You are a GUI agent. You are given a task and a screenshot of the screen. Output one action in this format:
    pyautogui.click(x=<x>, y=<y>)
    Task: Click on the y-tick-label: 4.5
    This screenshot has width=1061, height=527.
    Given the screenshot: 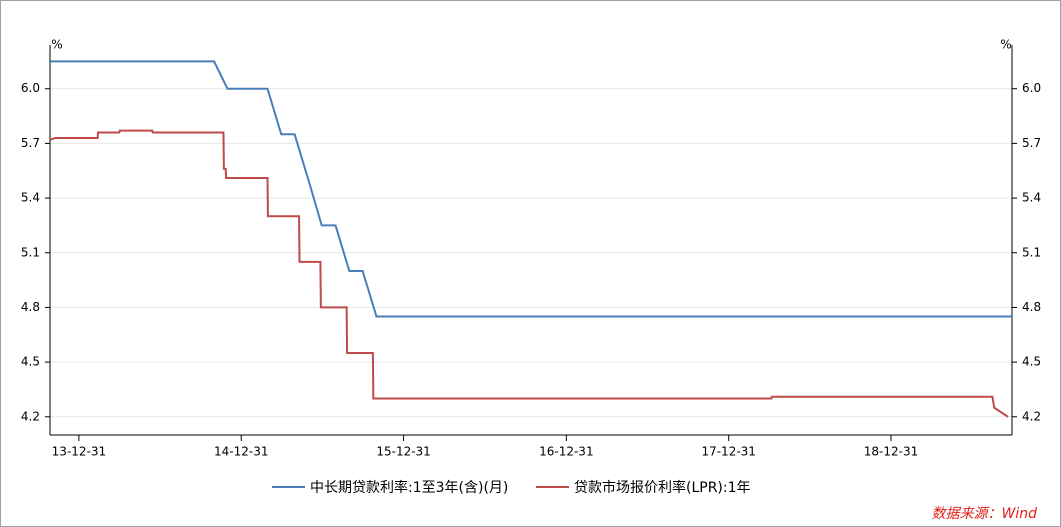 What is the action you would take?
    pyautogui.click(x=30, y=362)
    